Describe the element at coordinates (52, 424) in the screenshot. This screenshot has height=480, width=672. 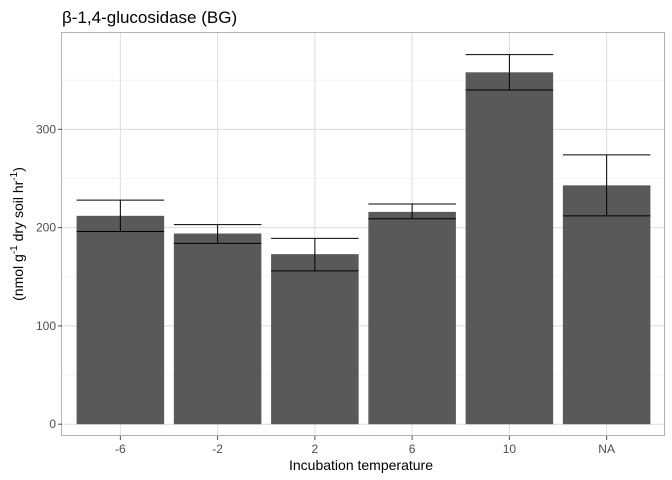
I see `y-tick-label: 0` at that location.